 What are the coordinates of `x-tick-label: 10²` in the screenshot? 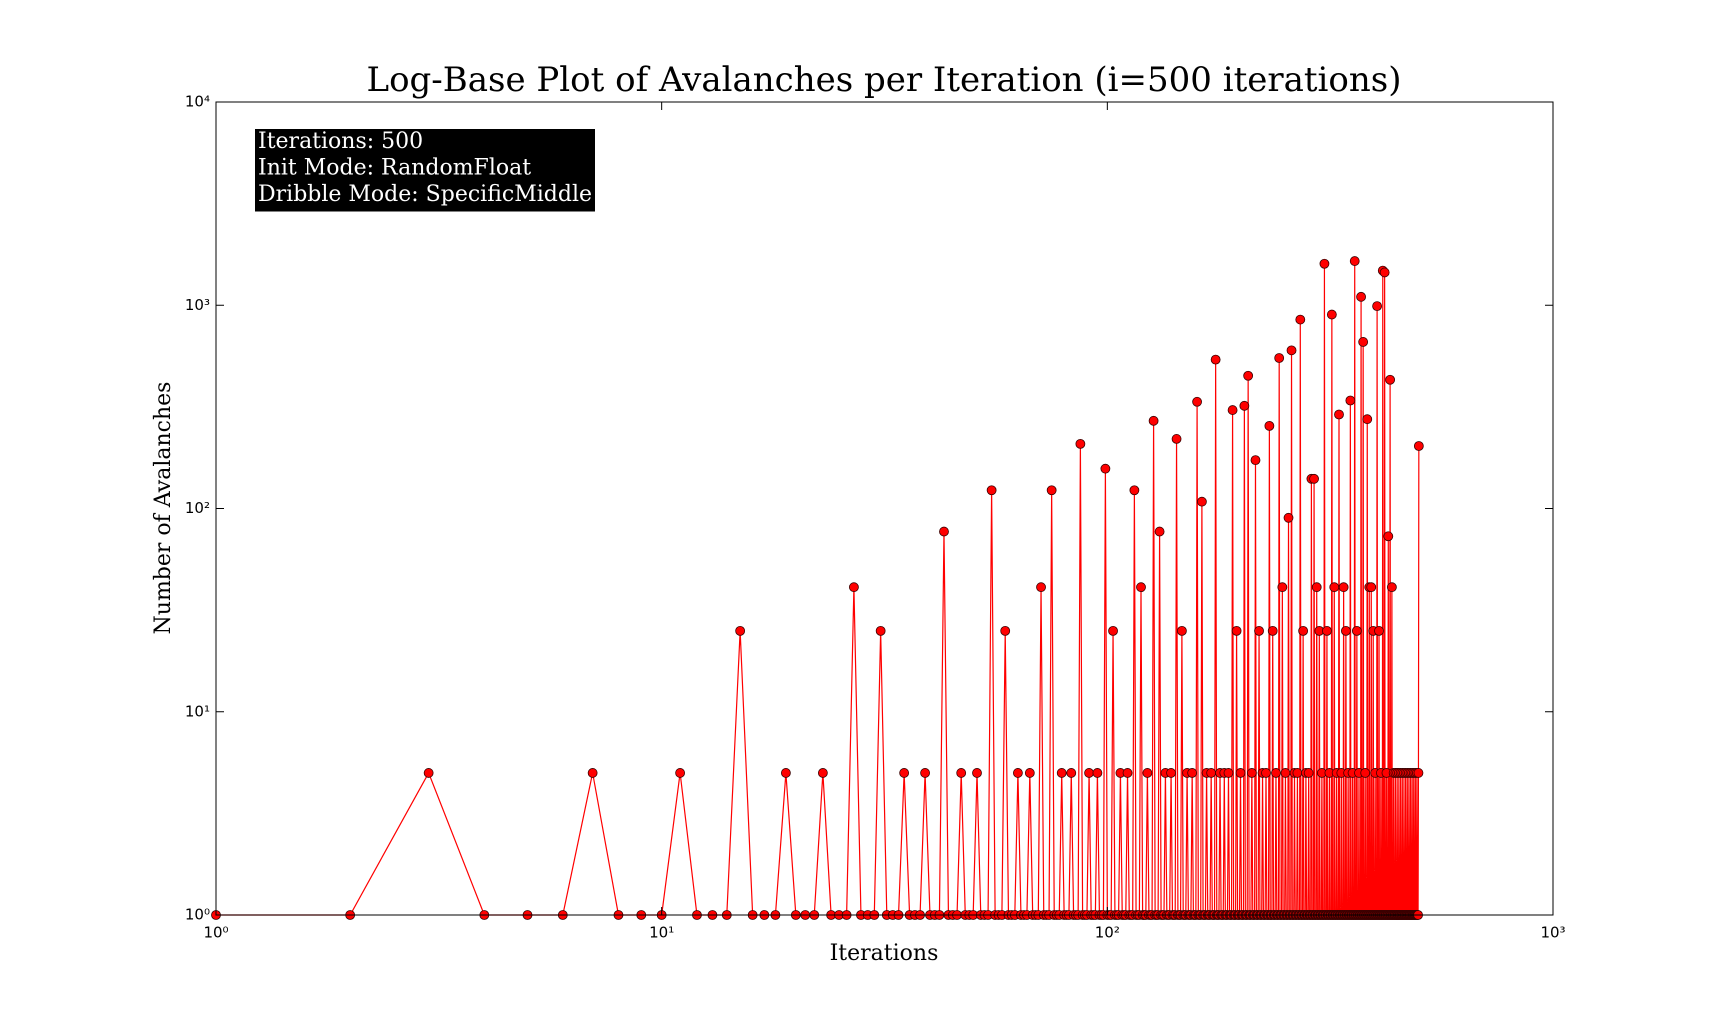 It's located at (1107, 933).